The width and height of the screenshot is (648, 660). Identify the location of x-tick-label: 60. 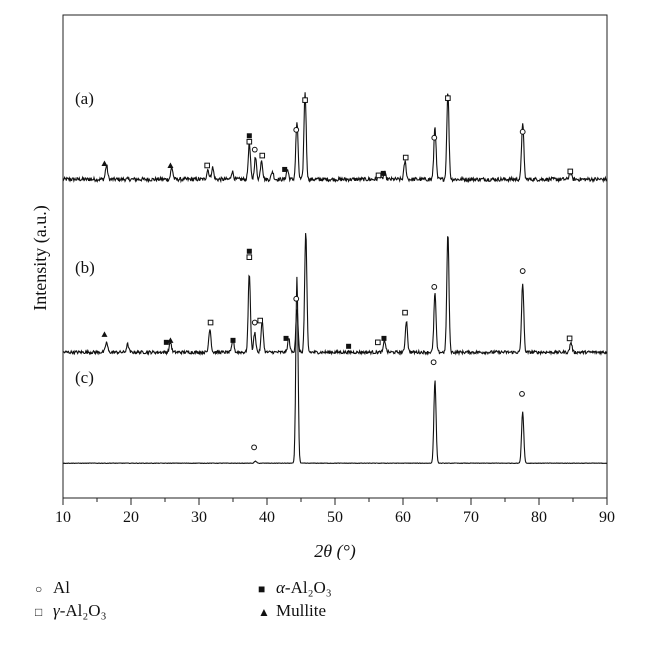
(403, 517).